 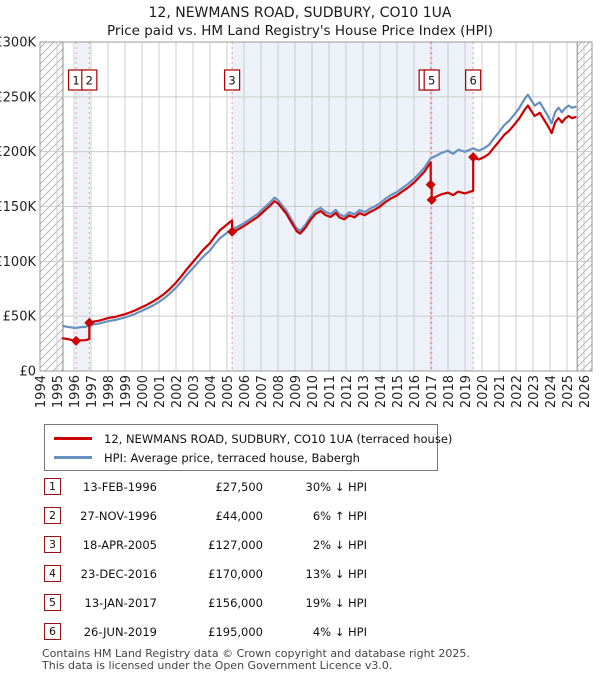 What do you see at coordinates (466, 391) in the screenshot?
I see `x-axis-year-label: 2019` at bounding box center [466, 391].